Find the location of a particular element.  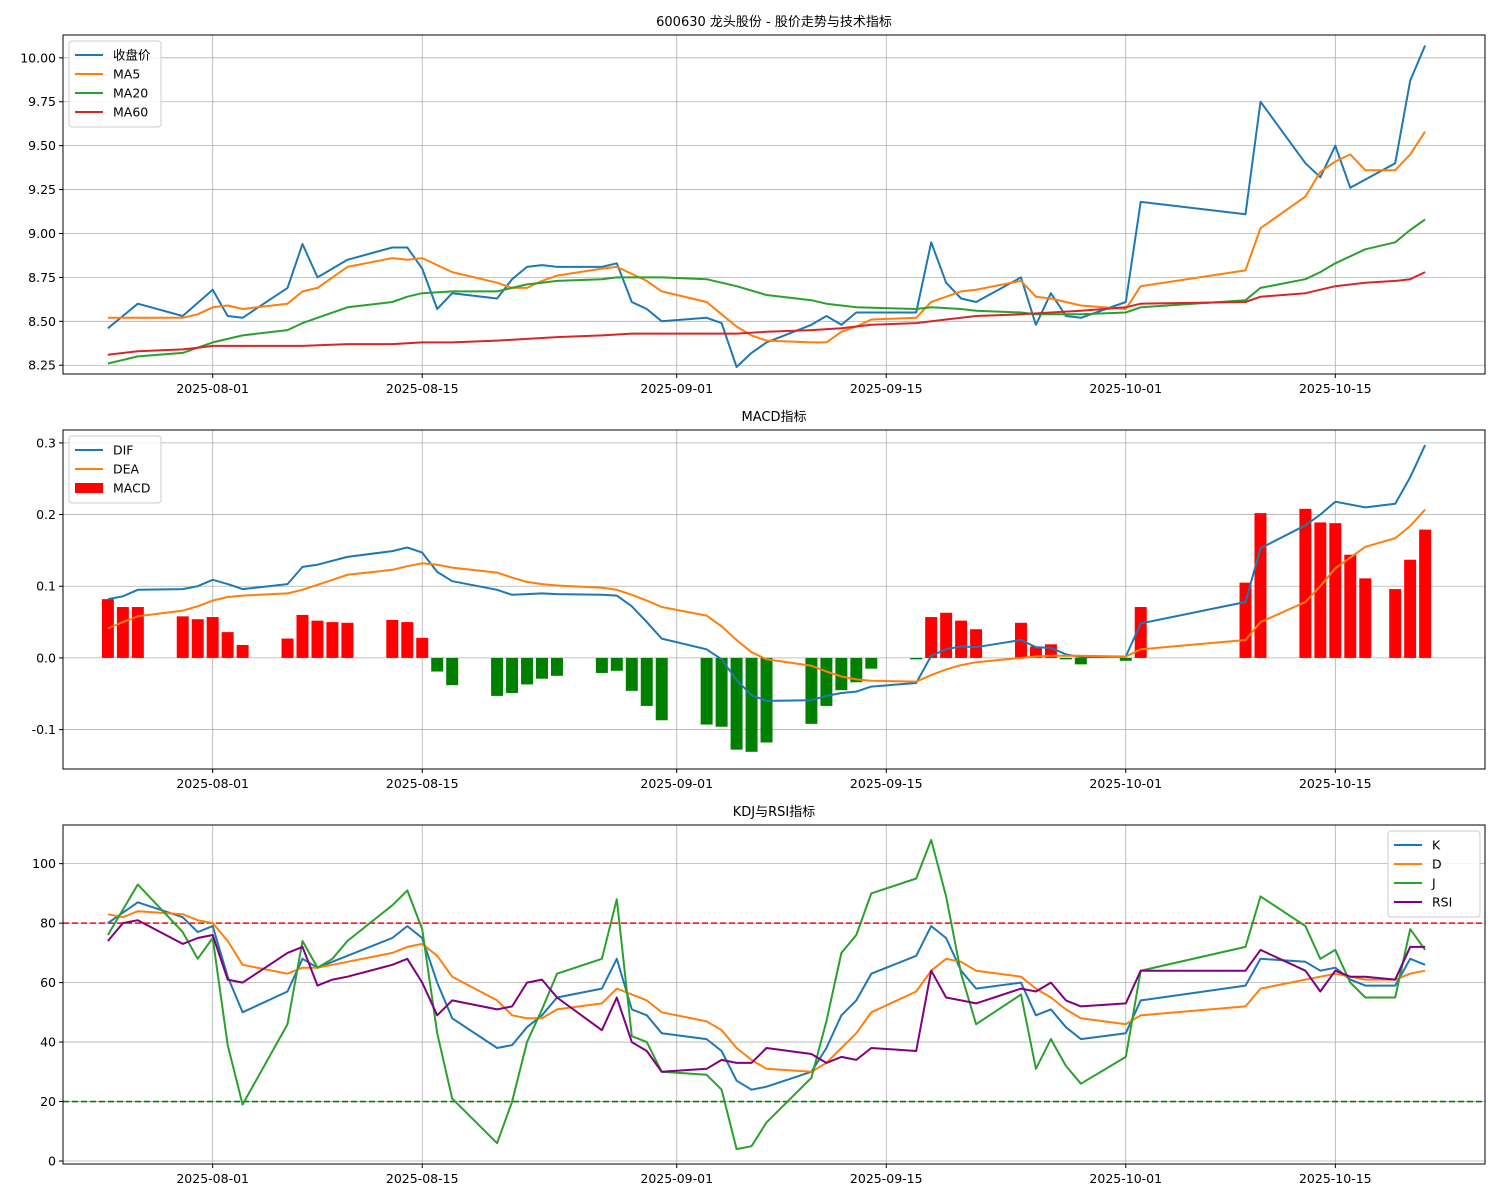

legend: DIF DEA MACD is located at coordinates (115, 469).